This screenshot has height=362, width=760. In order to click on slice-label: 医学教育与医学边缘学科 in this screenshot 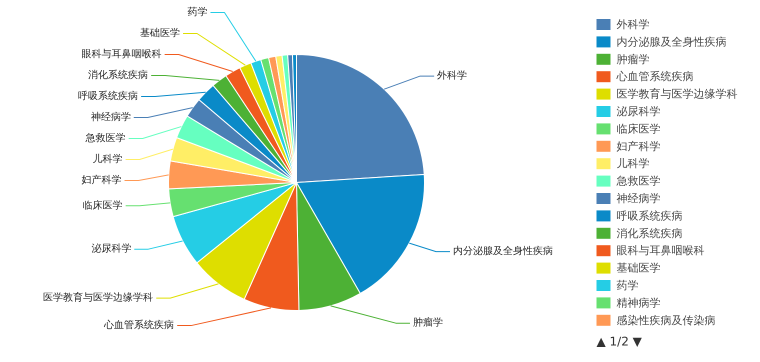, I will do `click(98, 298)`.